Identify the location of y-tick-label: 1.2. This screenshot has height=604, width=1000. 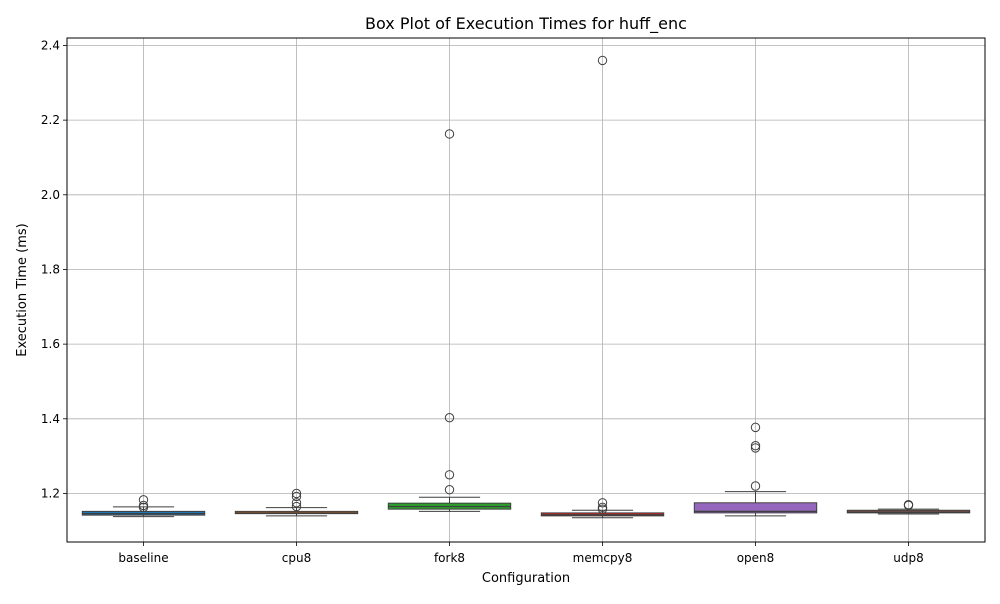
(50, 493).